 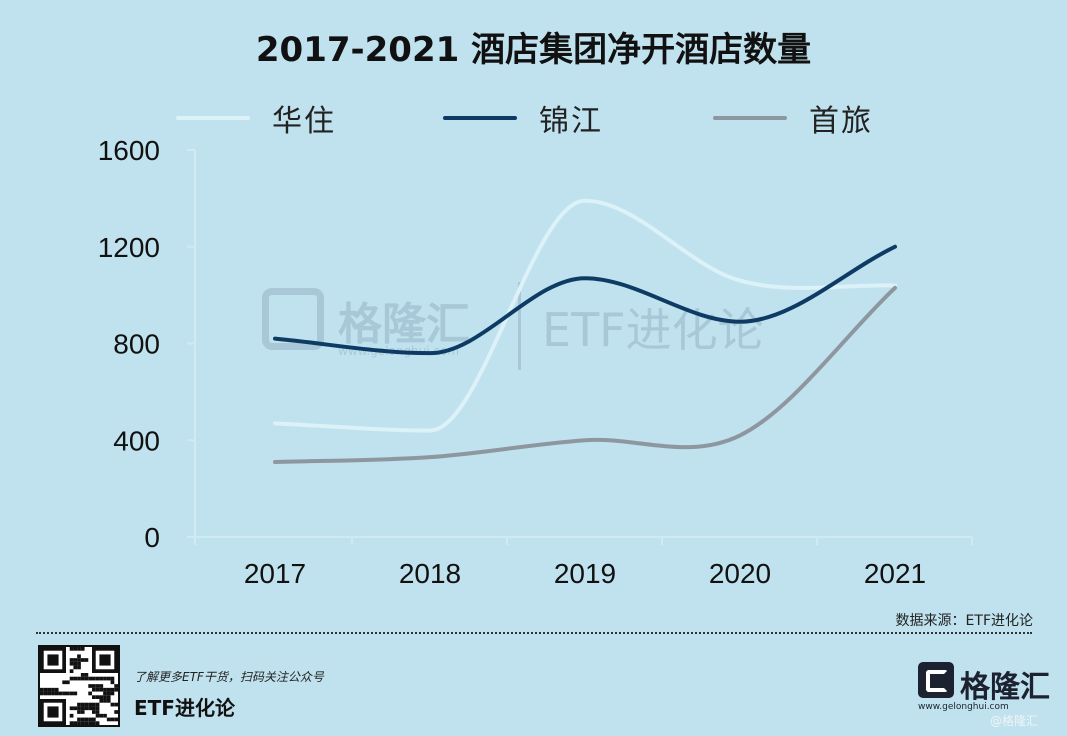 I want to click on x-tick-label: 2021, so click(x=895, y=573).